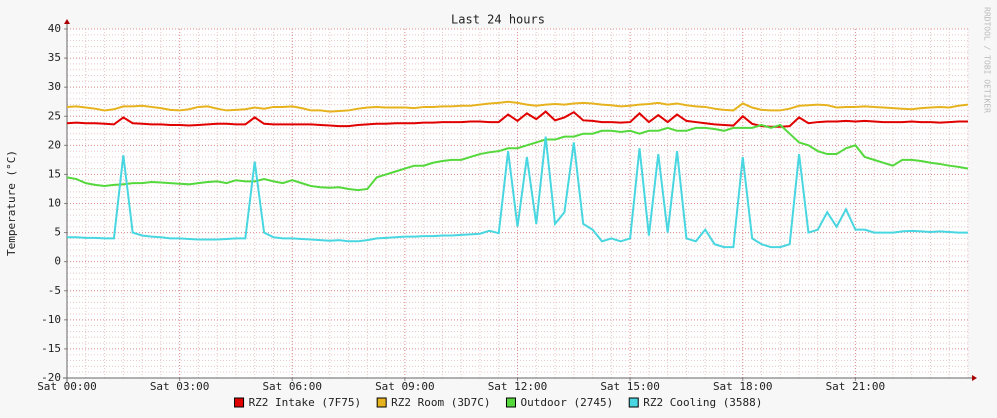 This screenshot has width=997, height=418. What do you see at coordinates (856, 386) in the screenshot?
I see `x-tick-label: Sat 21:00` at bounding box center [856, 386].